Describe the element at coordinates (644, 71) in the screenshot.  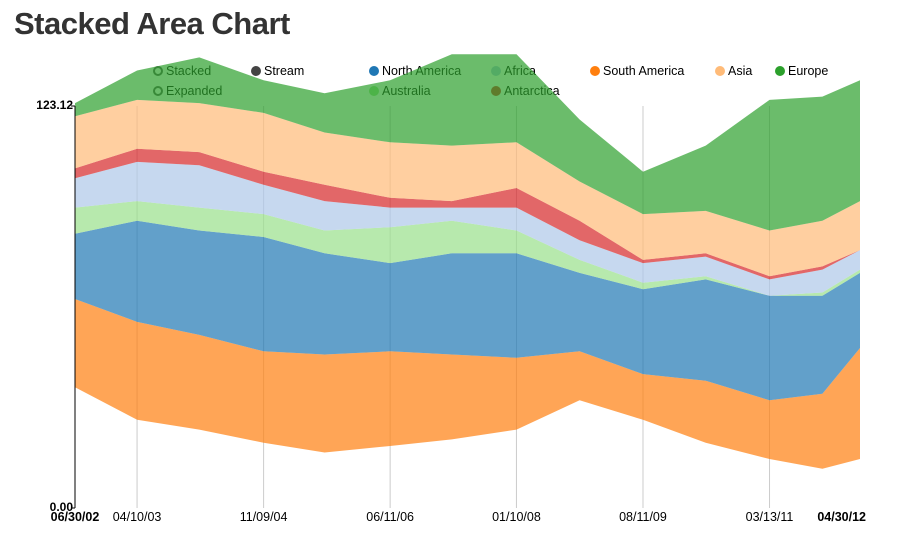
I see `legend-label: South America` at that location.